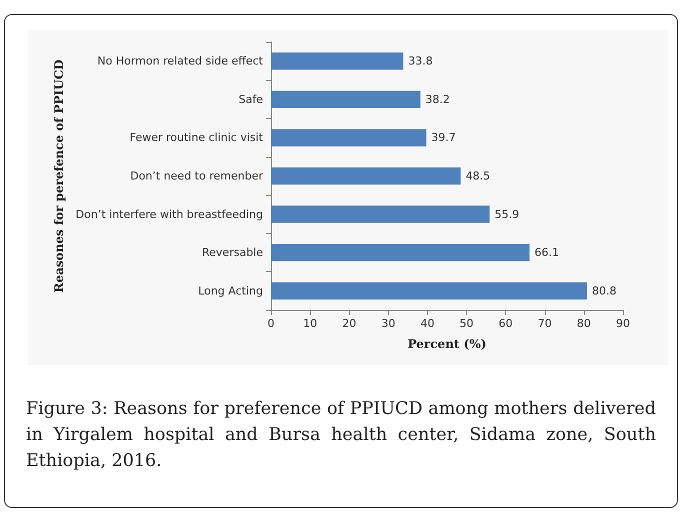 This screenshot has height=516, width=683. Describe the element at coordinates (251, 99) in the screenshot. I see `y-tick-label: Safe` at that location.